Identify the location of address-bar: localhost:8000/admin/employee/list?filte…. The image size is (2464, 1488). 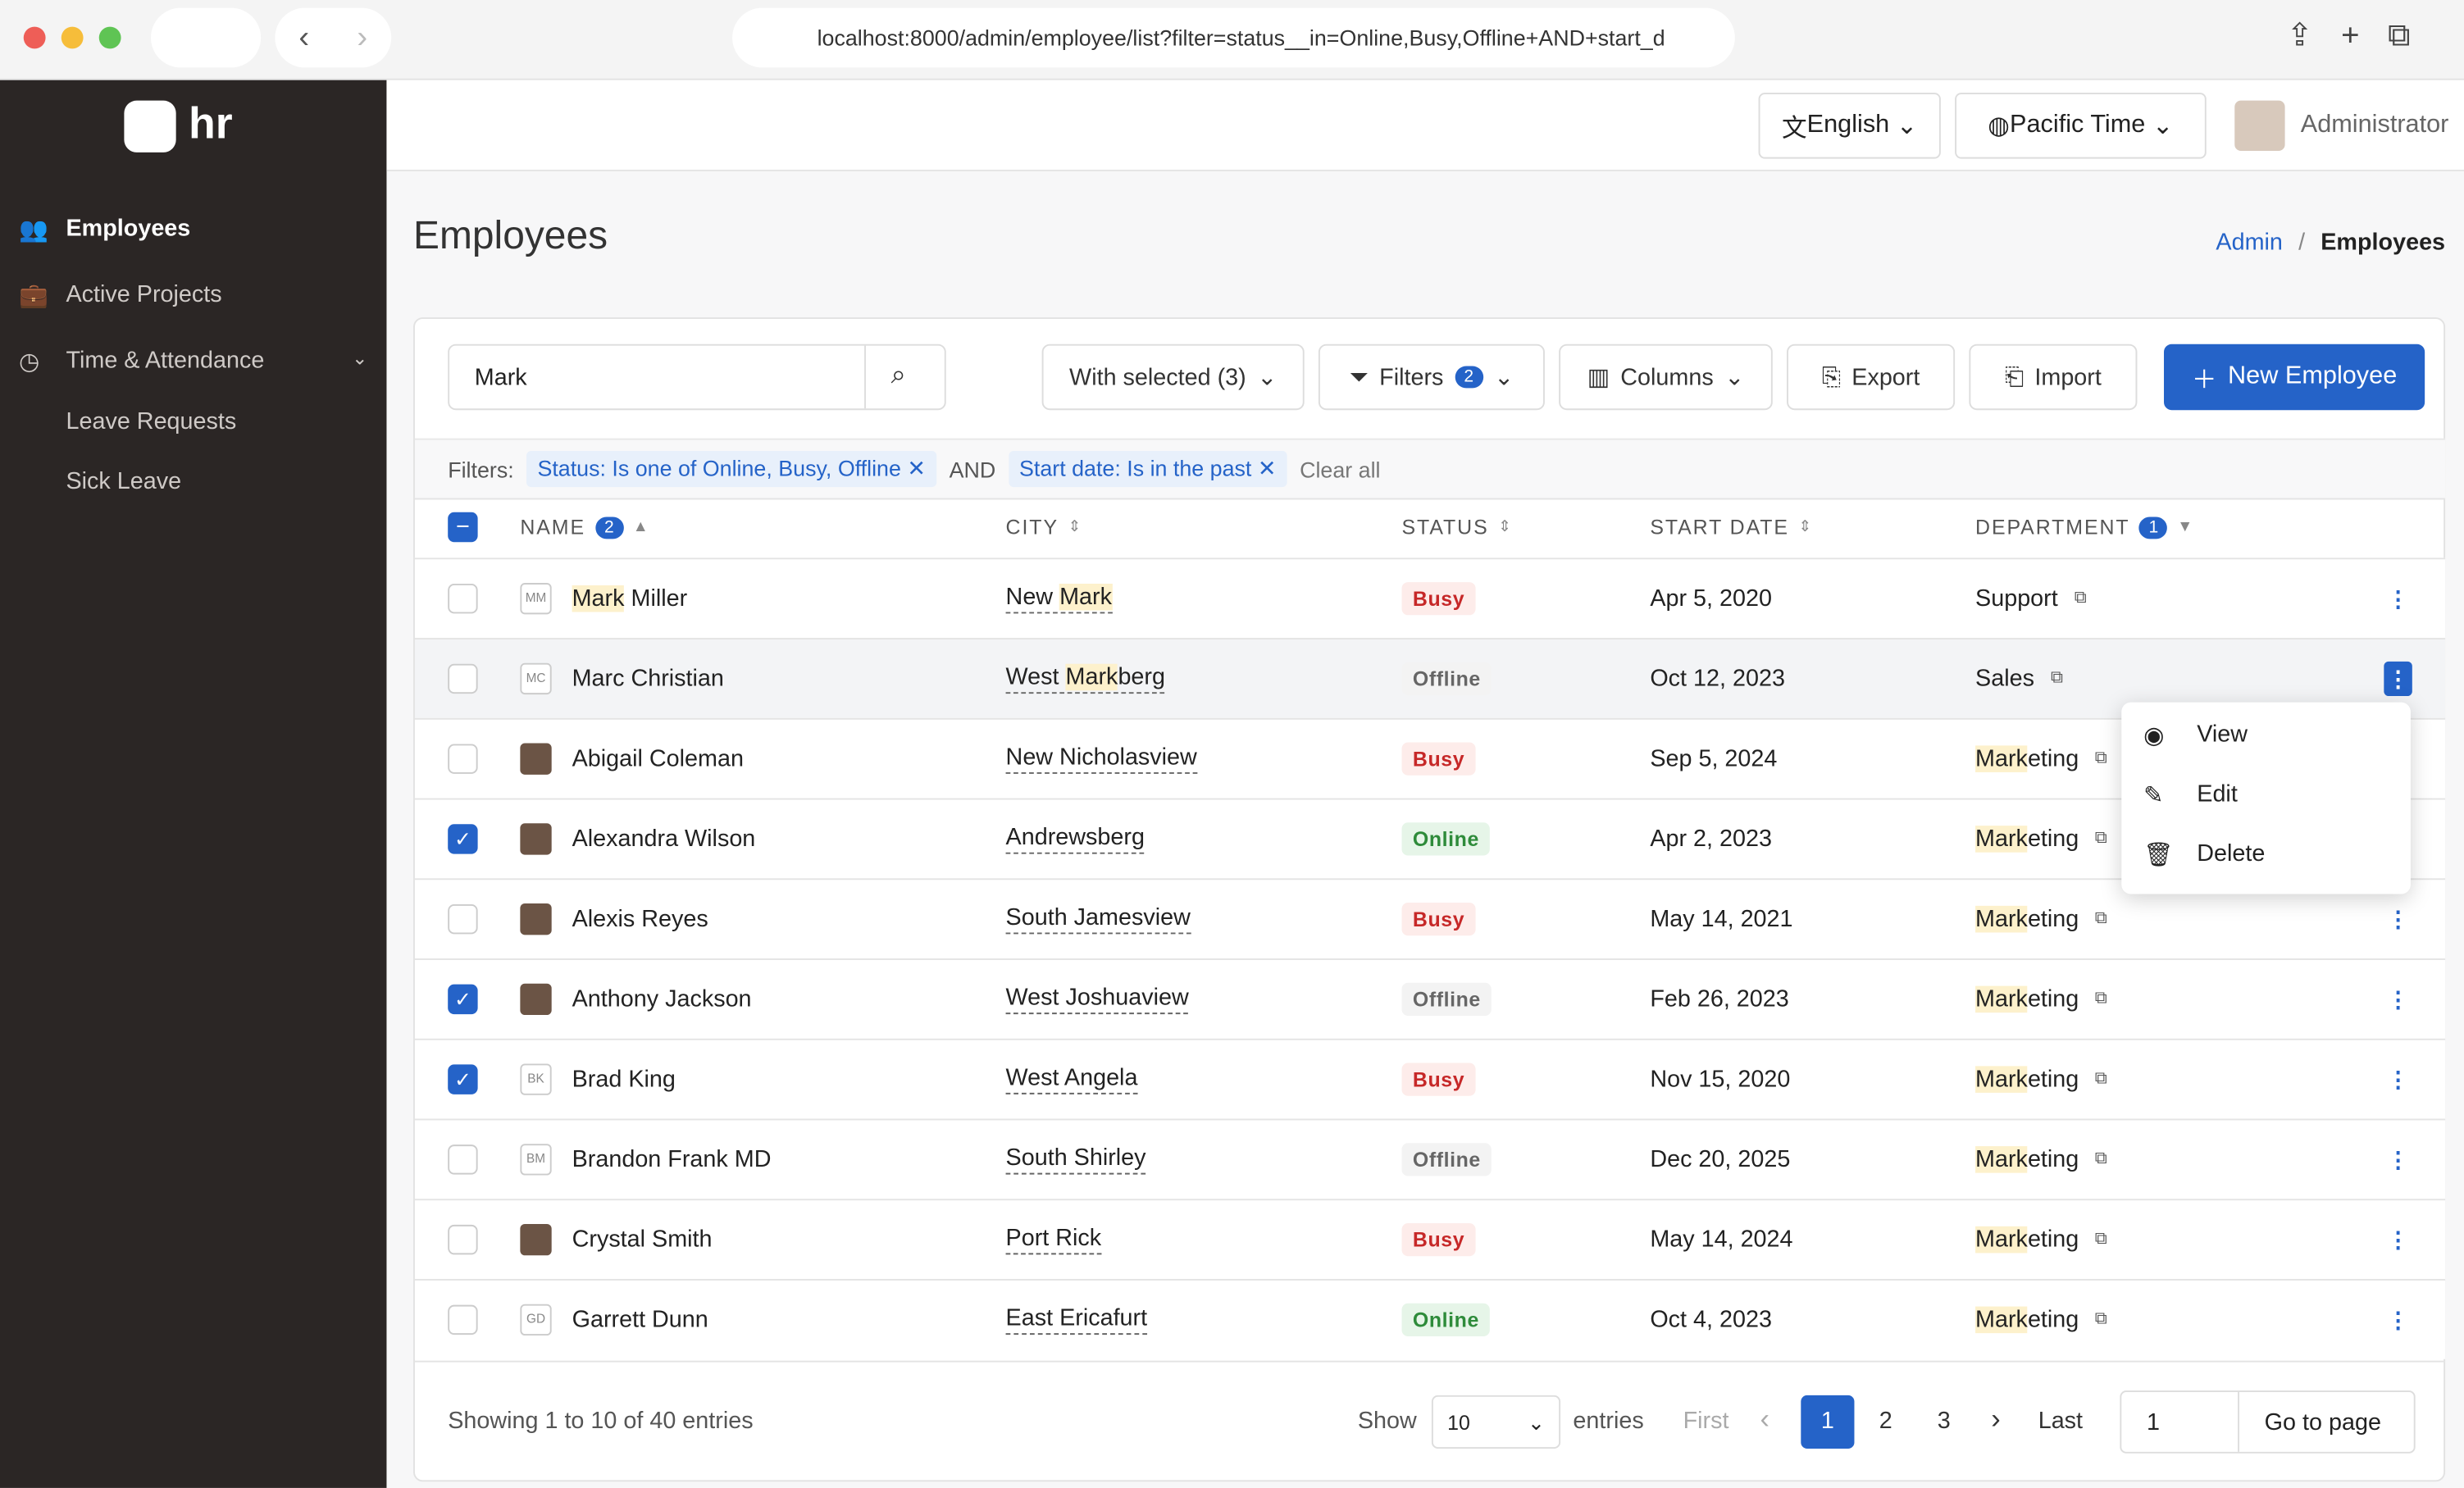
(1233, 37).